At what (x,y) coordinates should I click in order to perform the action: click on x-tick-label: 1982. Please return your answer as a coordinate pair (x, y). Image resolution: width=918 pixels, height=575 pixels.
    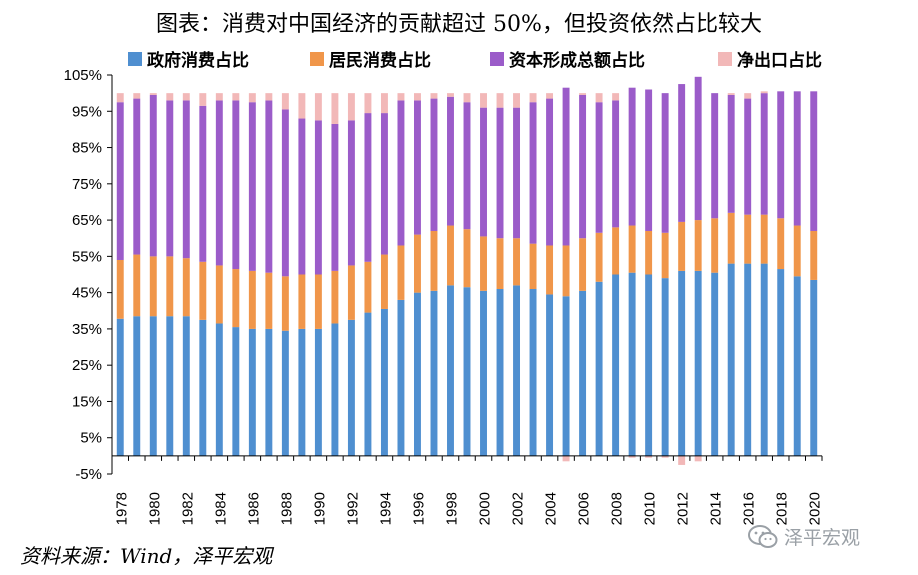
    Looking at the image, I should click on (187, 508).